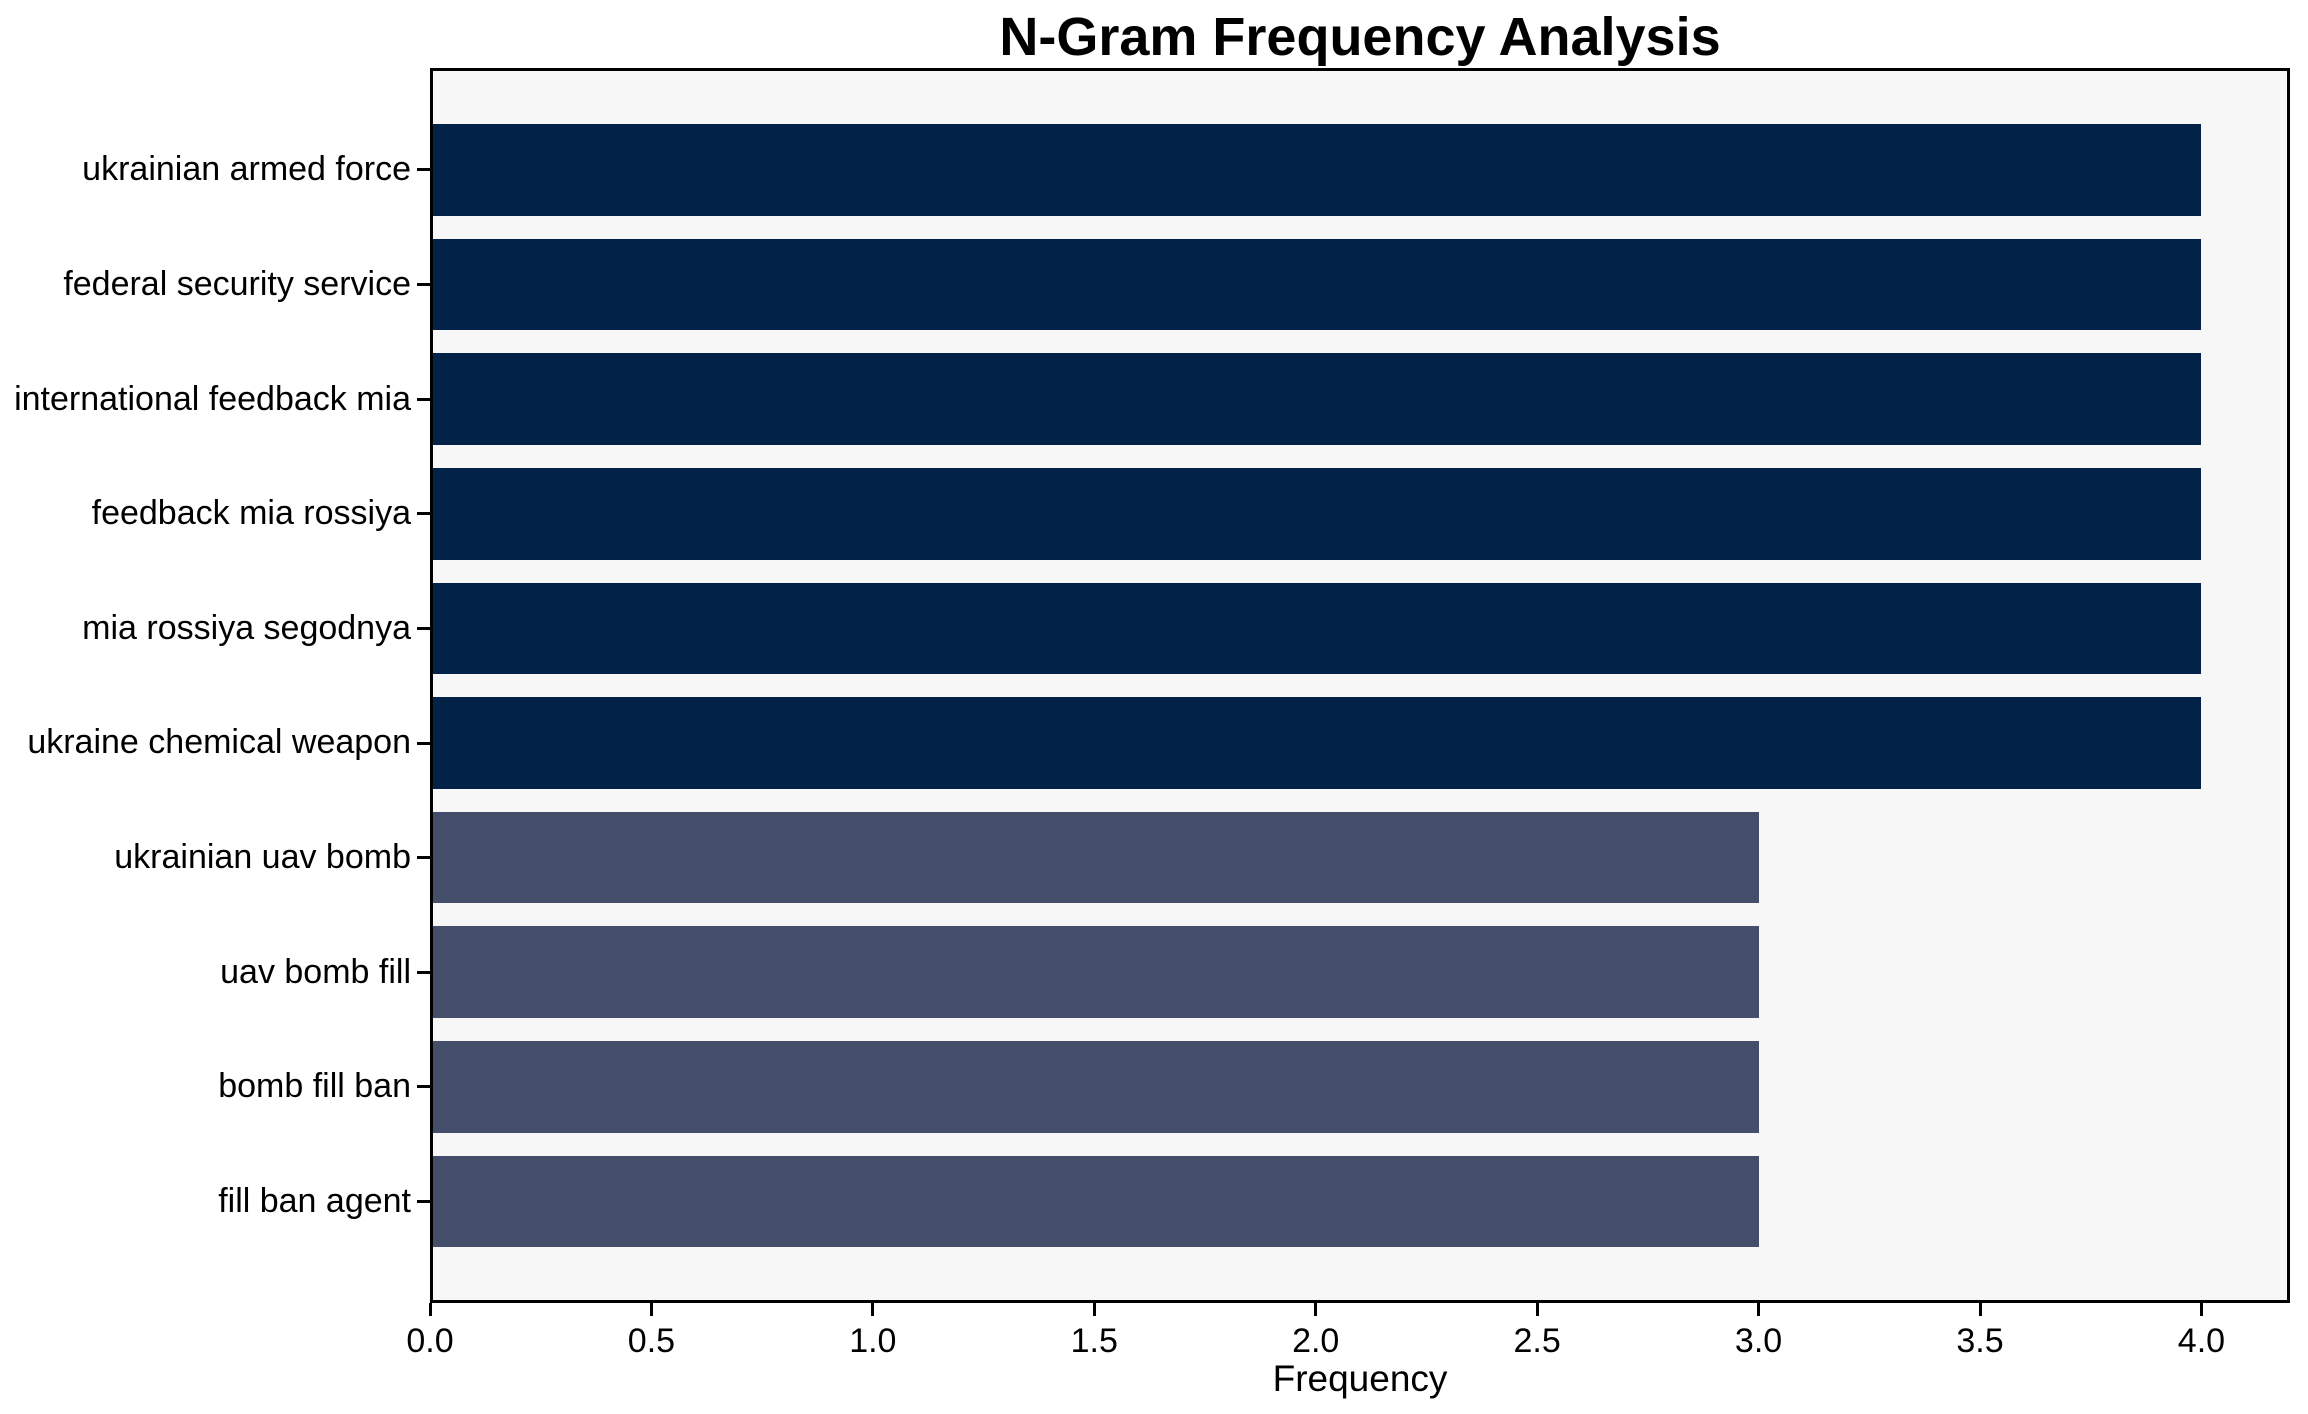 The image size is (2308, 1414). Describe the element at coordinates (314, 1201) in the screenshot. I see `y-tick-label: fill ban agent` at that location.